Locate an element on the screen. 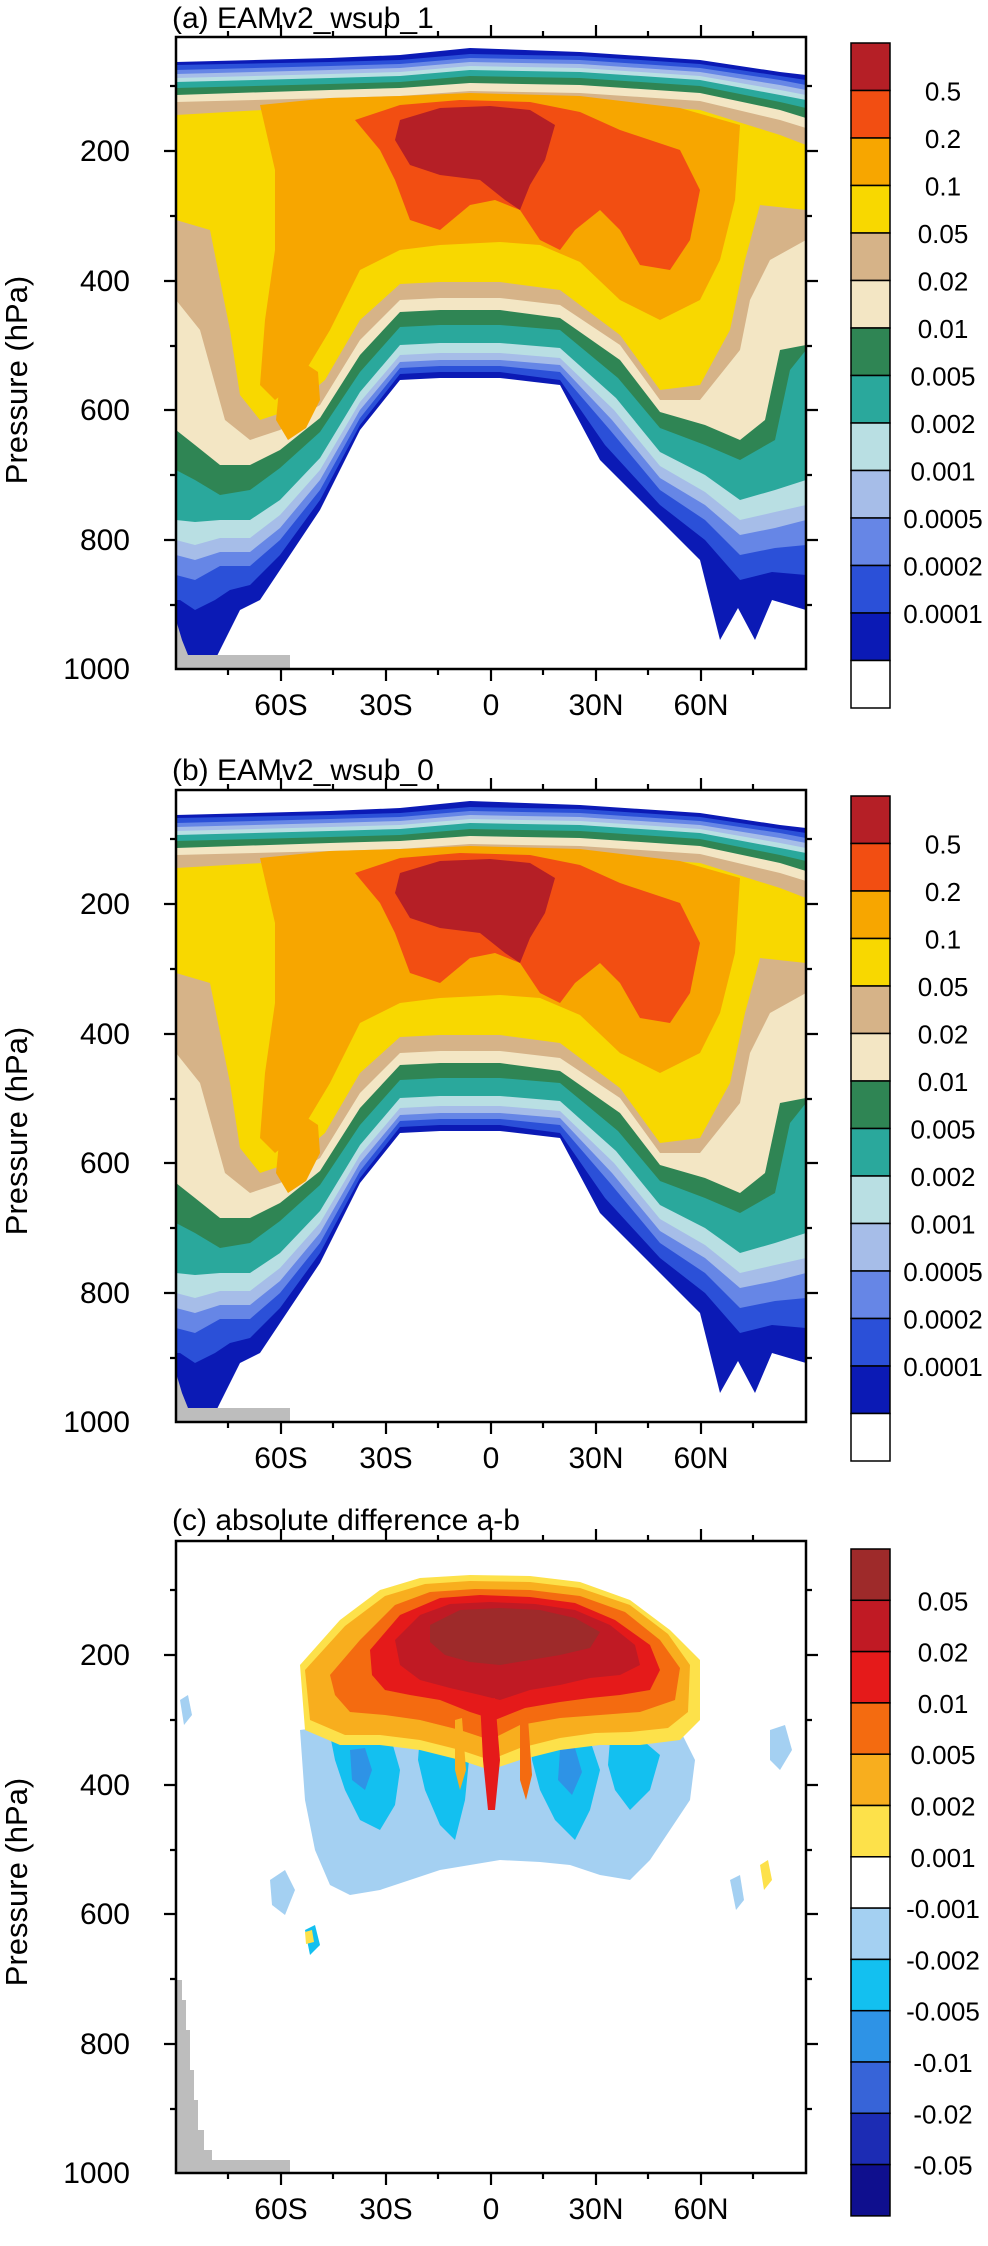 This screenshot has width=988, height=2246. panel-c-pos-0.05 is located at coordinates (515, 1636).